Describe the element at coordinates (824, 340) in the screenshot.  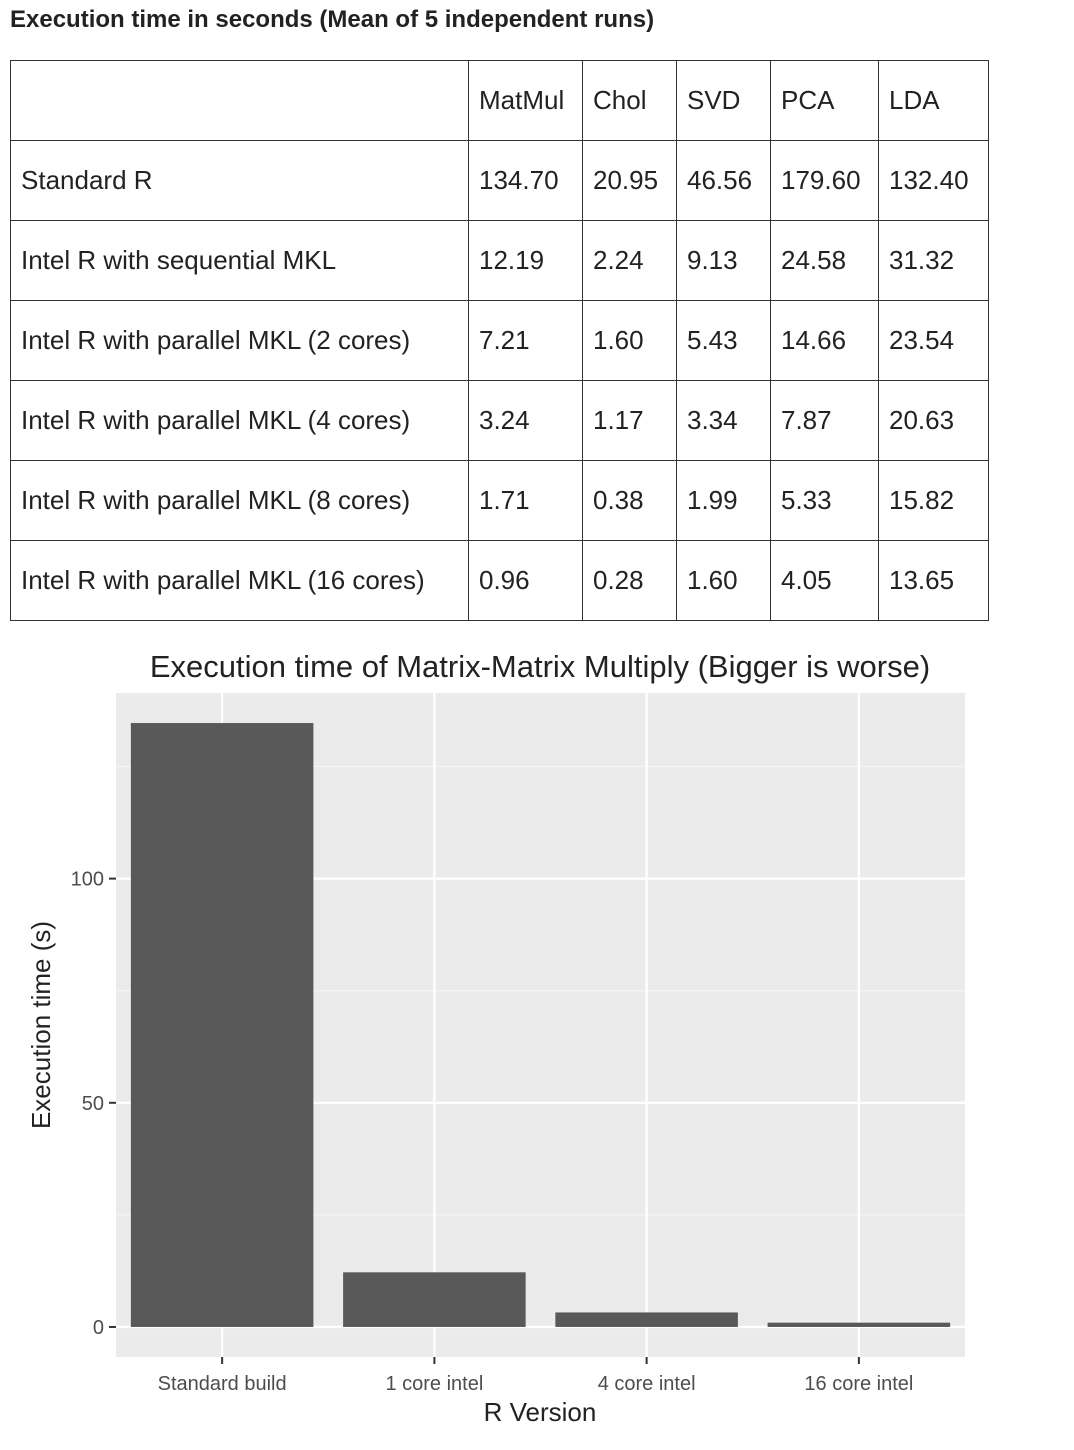
I see `table-cell: 14.66` at that location.